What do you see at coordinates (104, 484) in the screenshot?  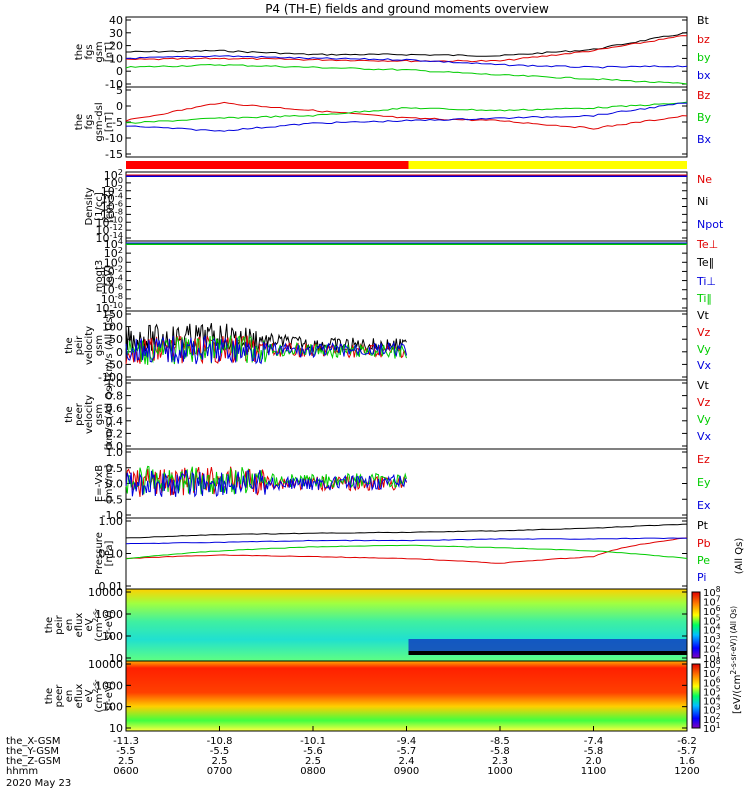 I see `y-axis-label: E=-VxB [mV/m]` at bounding box center [104, 484].